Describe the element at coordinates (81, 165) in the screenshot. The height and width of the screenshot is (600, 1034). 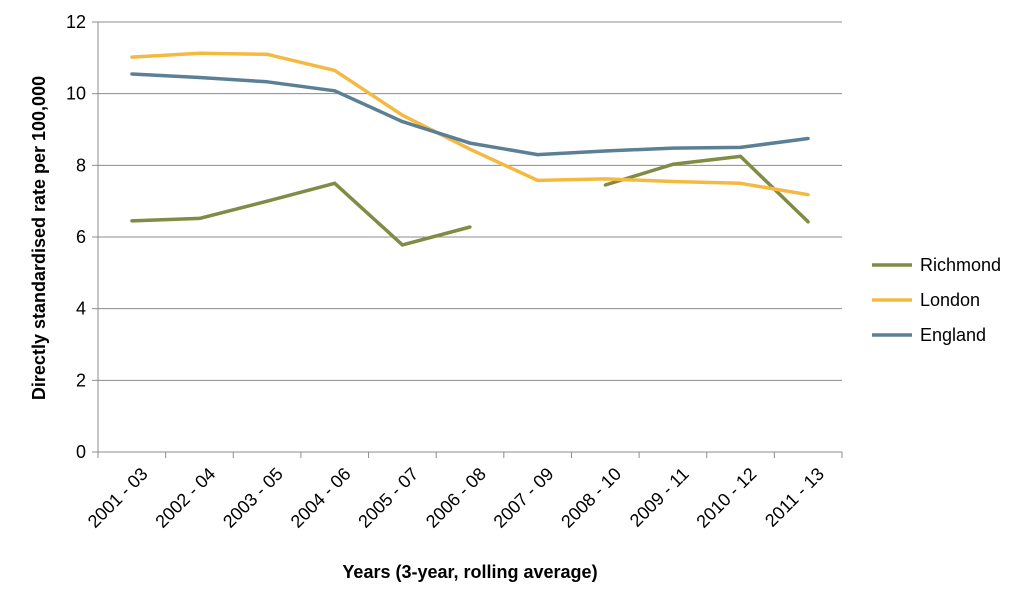
I see `y-tick-label: 8` at that location.